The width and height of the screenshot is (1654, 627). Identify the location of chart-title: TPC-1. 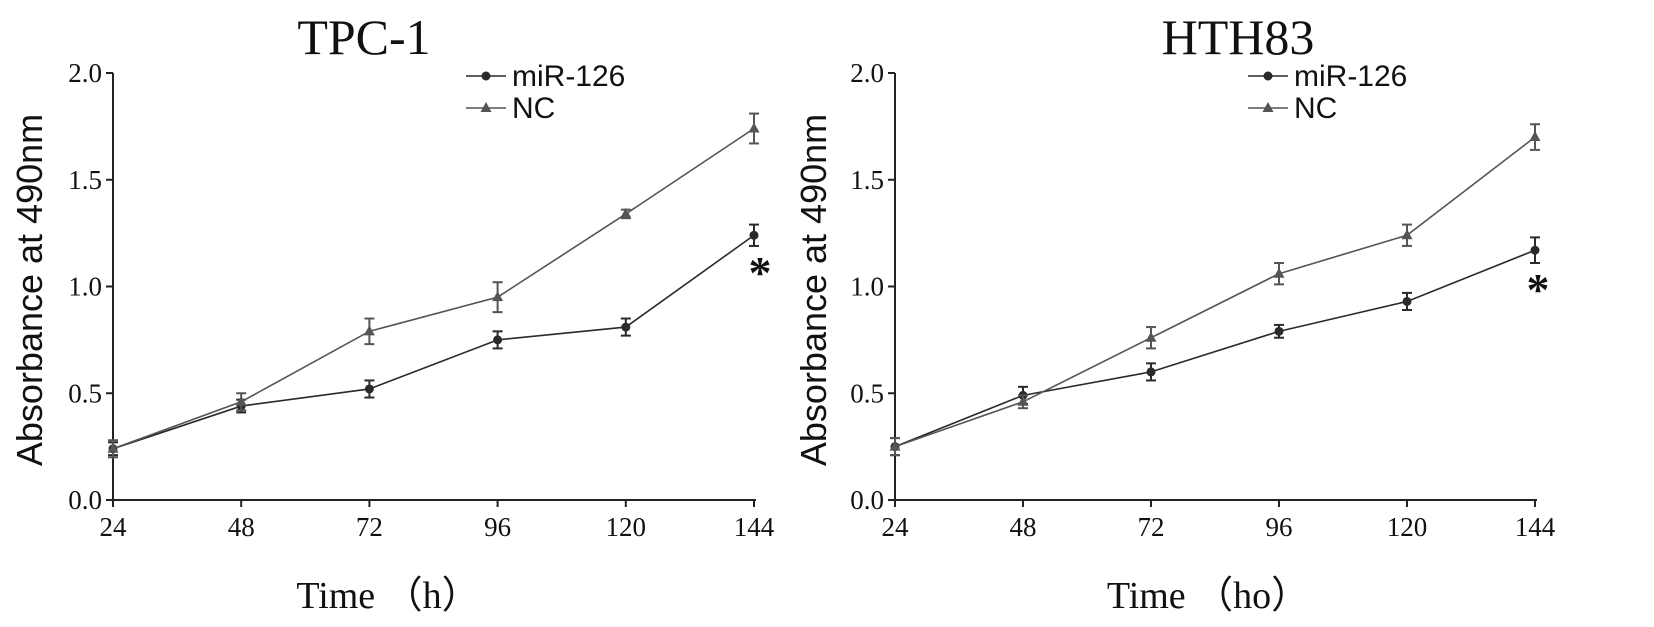
(363, 37).